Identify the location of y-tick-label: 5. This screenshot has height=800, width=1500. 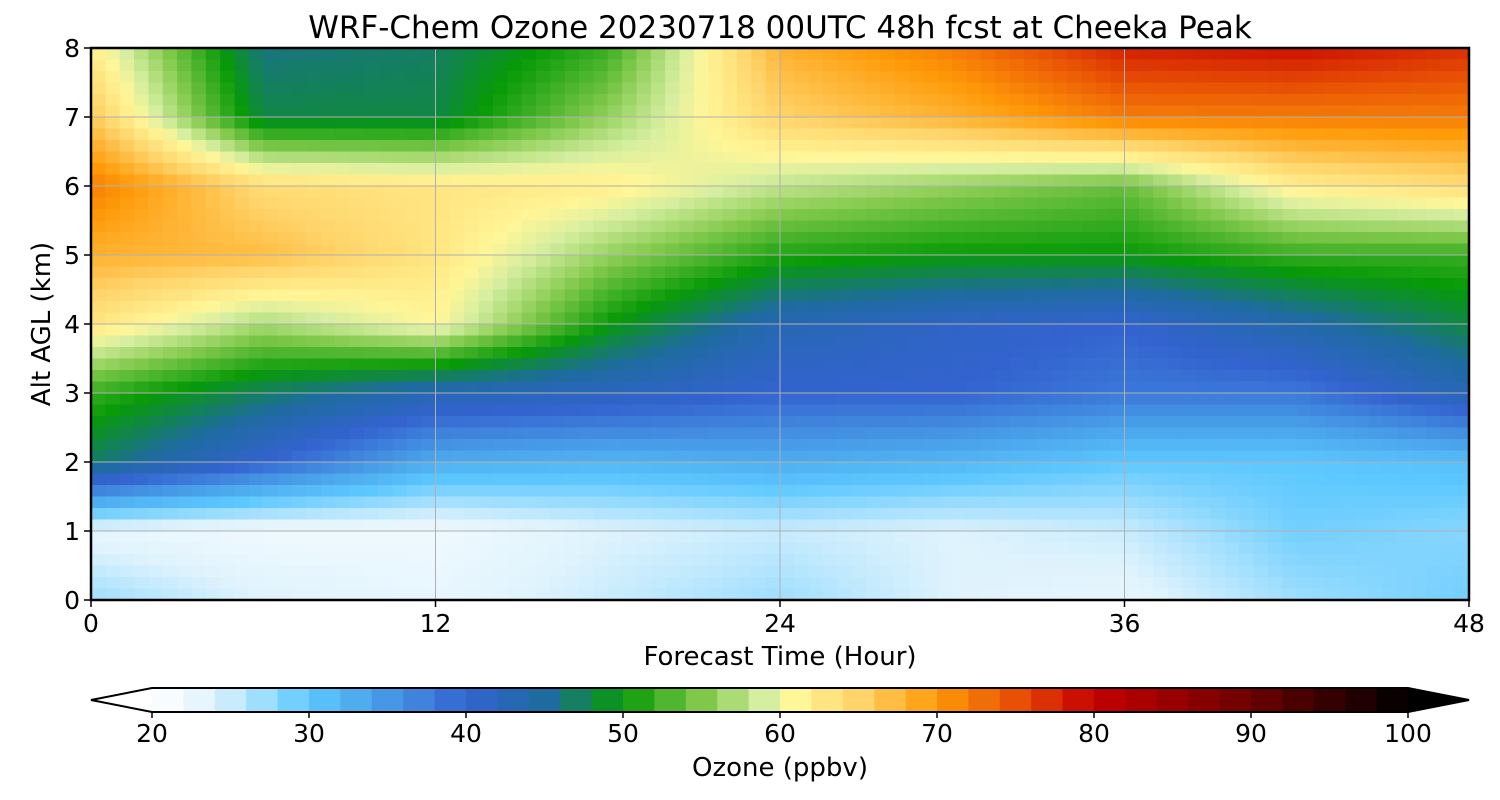
(72, 255).